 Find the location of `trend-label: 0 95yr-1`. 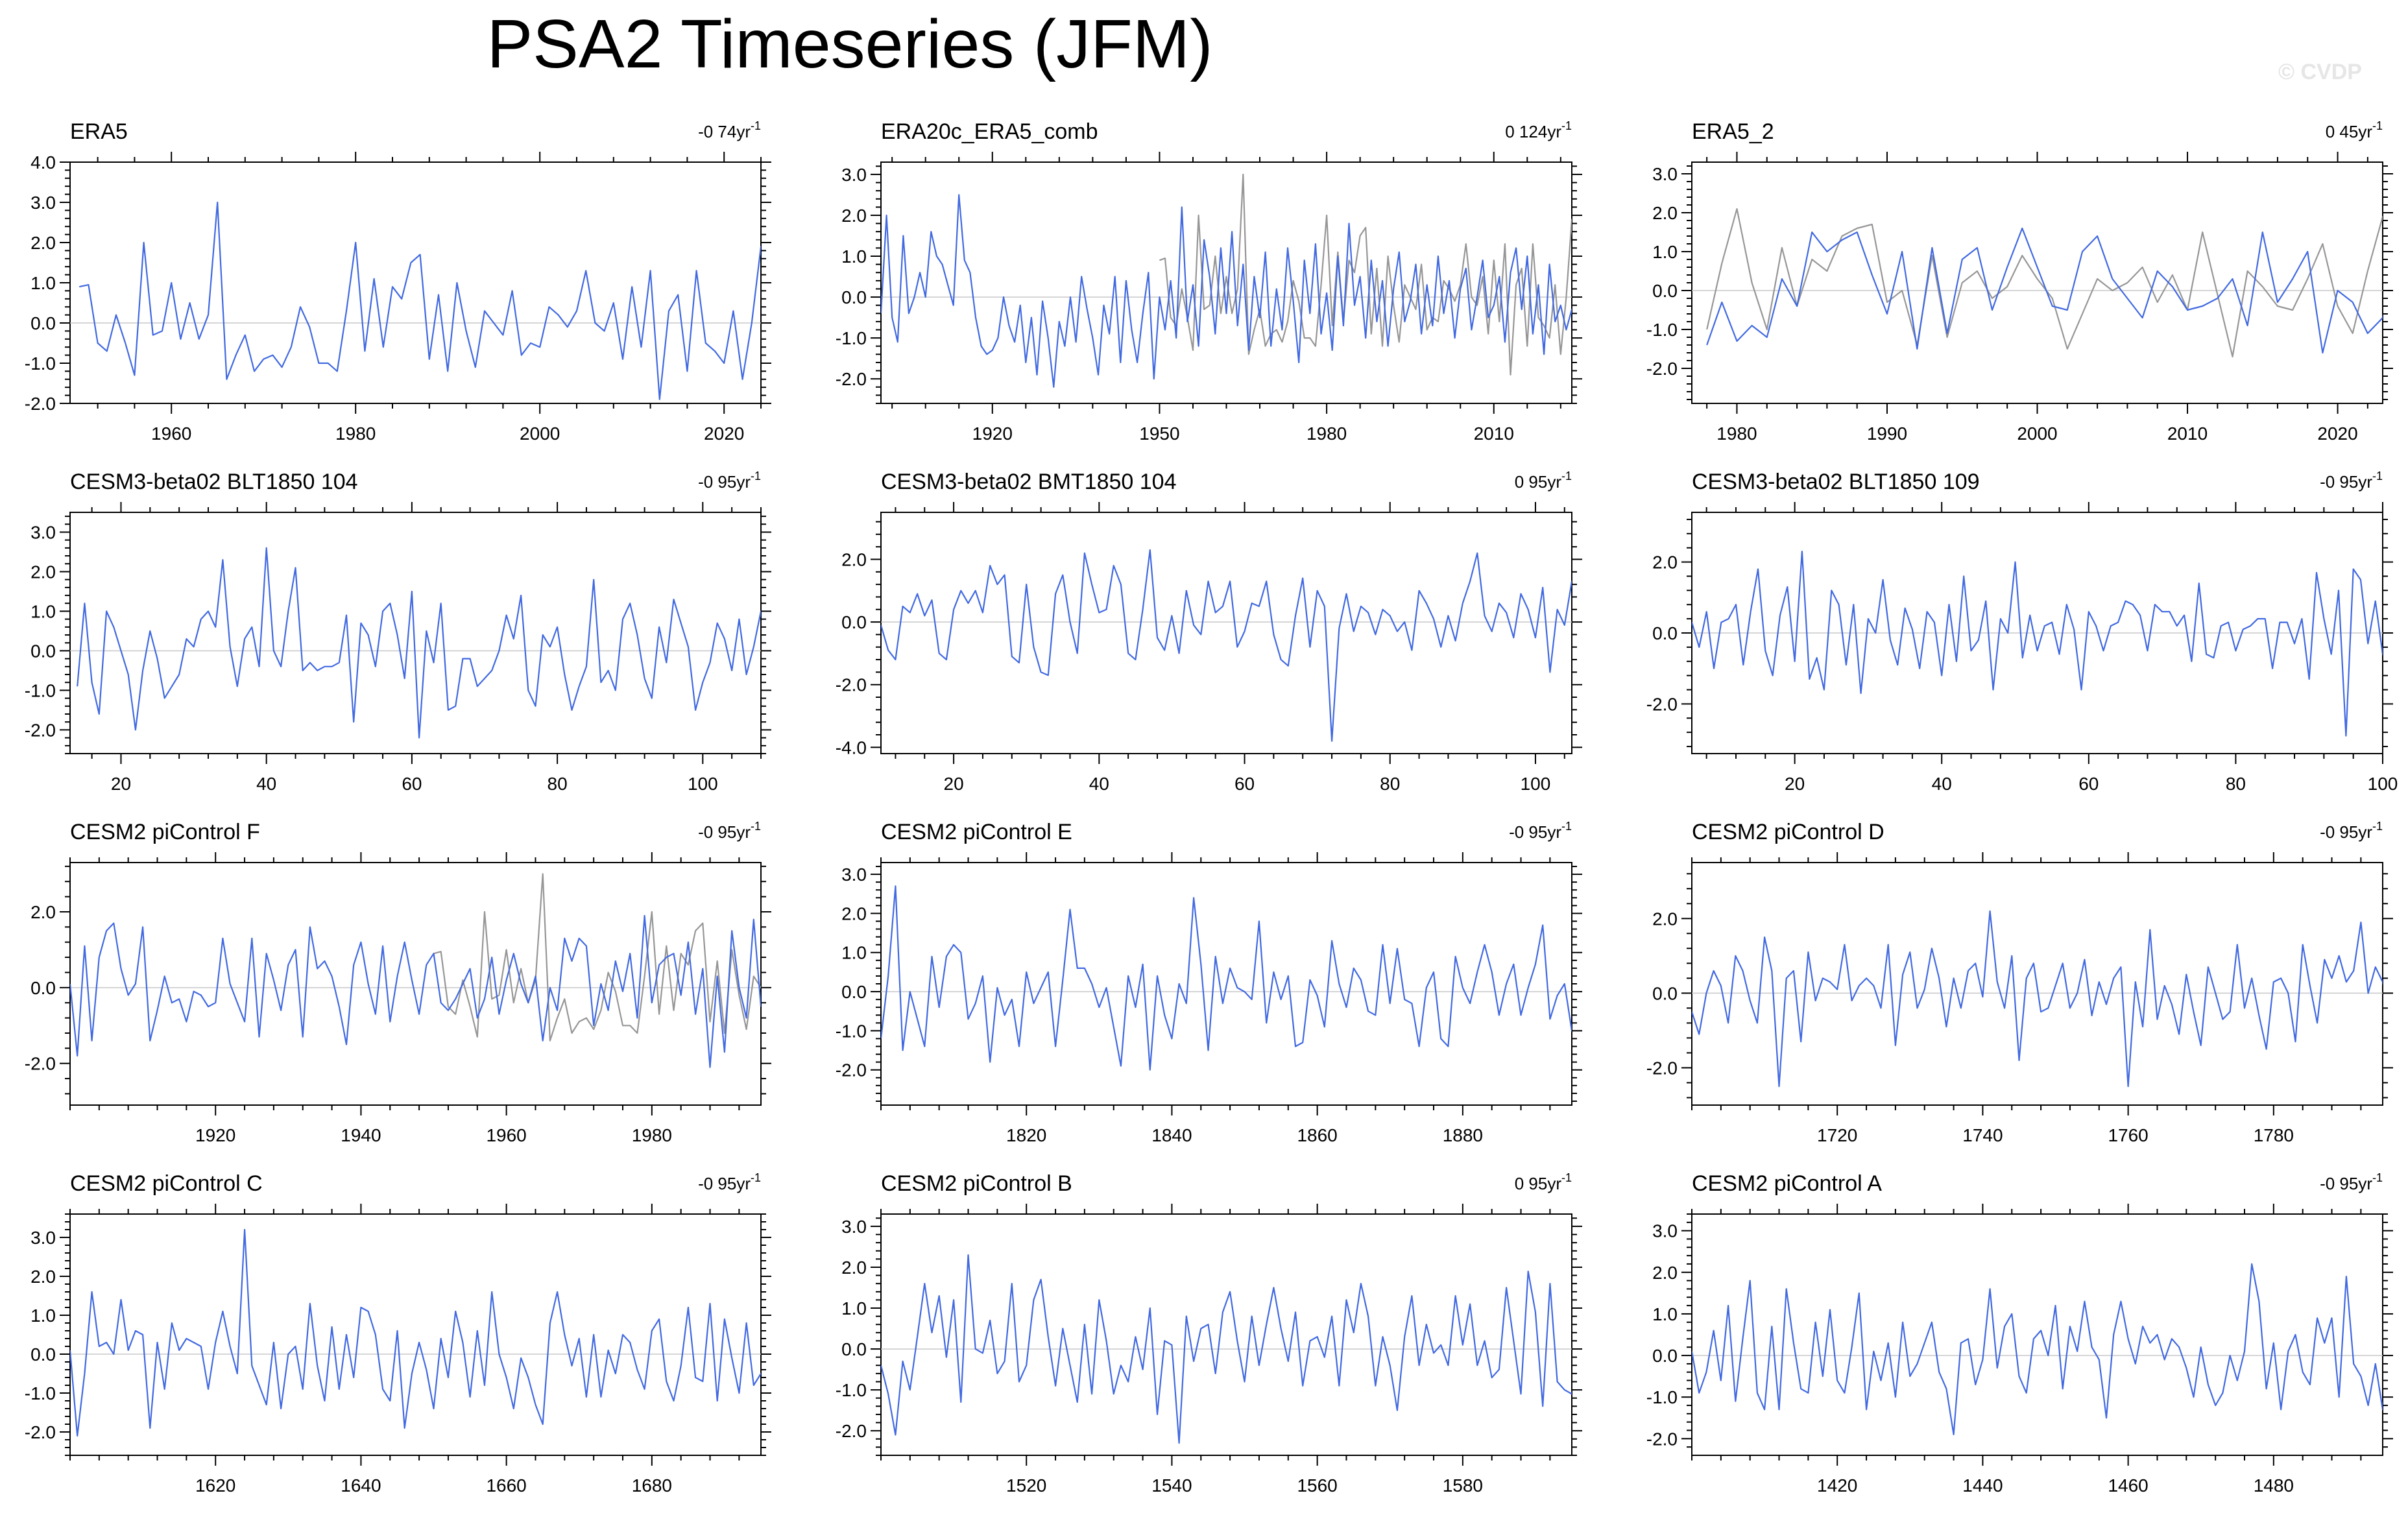

trend-label: 0 95yr-1 is located at coordinates (1543, 481).